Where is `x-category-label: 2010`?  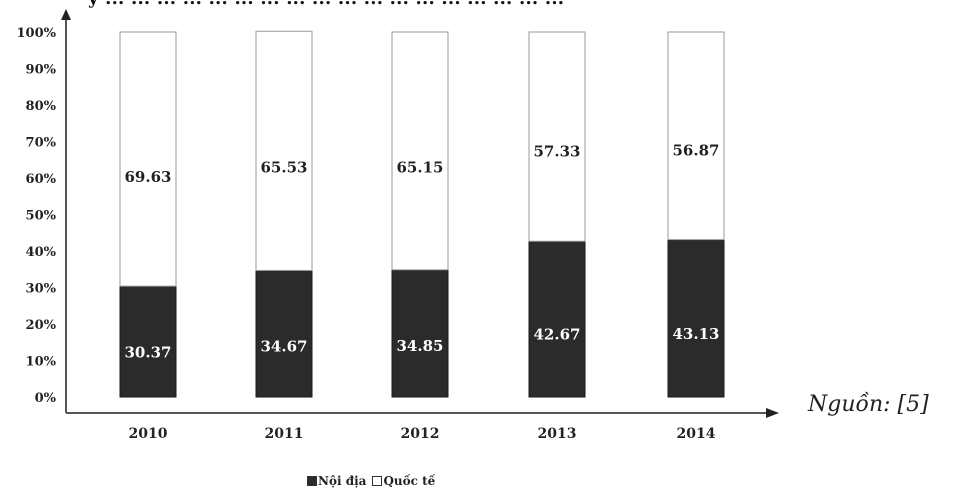
x-category-label: 2010 is located at coordinates (148, 434).